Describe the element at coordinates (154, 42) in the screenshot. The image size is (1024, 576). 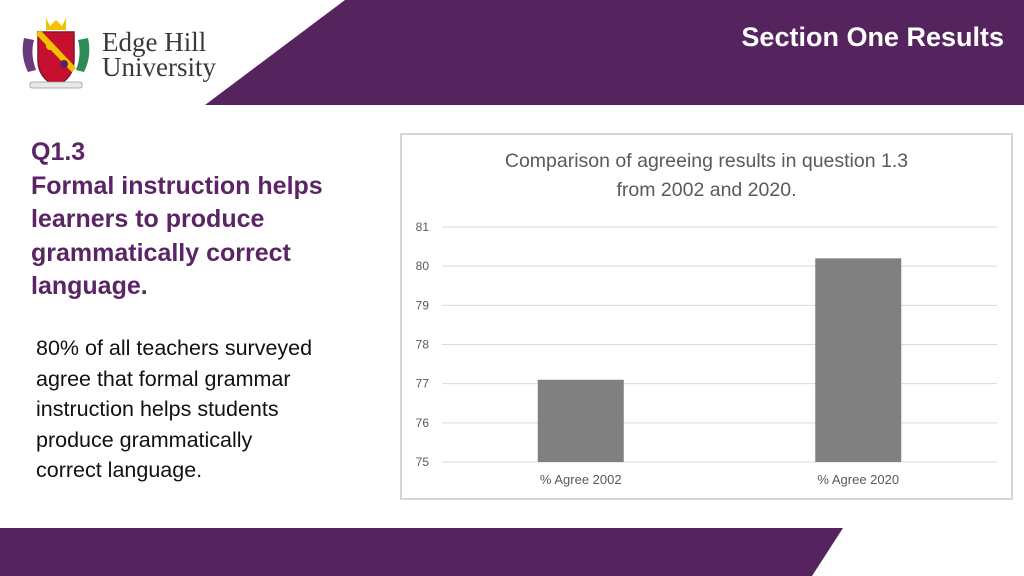
I see `logo-line-1: Edge Hill` at that location.